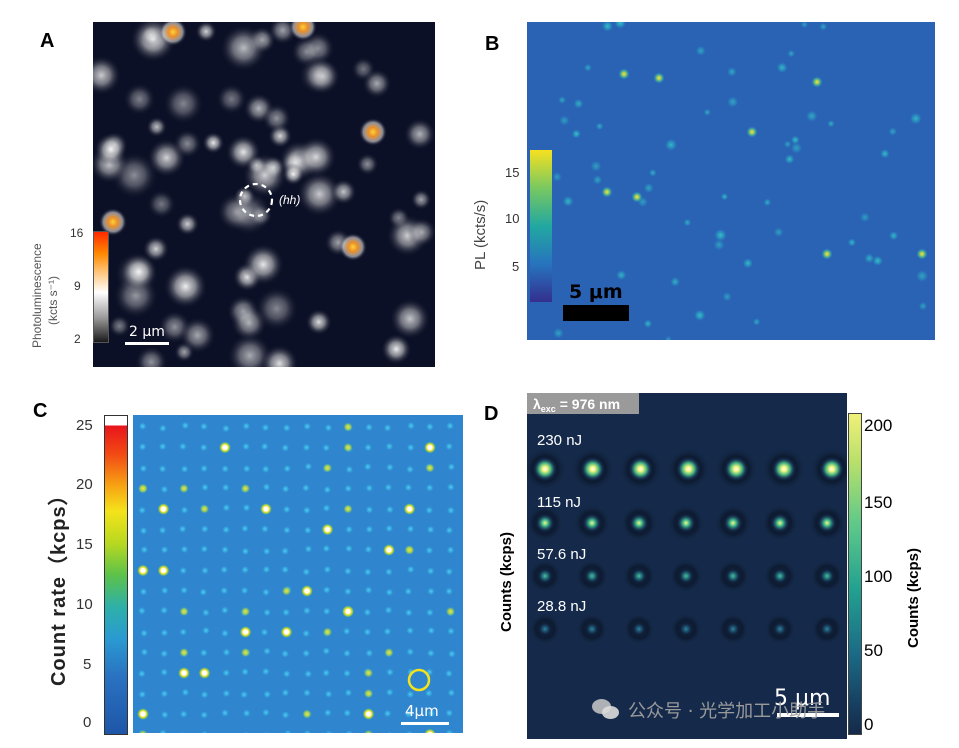 The width and height of the screenshot is (959, 748). Describe the element at coordinates (802, 698) in the screenshot. I see `panel-d-scalebar-label: 5 μm` at that location.